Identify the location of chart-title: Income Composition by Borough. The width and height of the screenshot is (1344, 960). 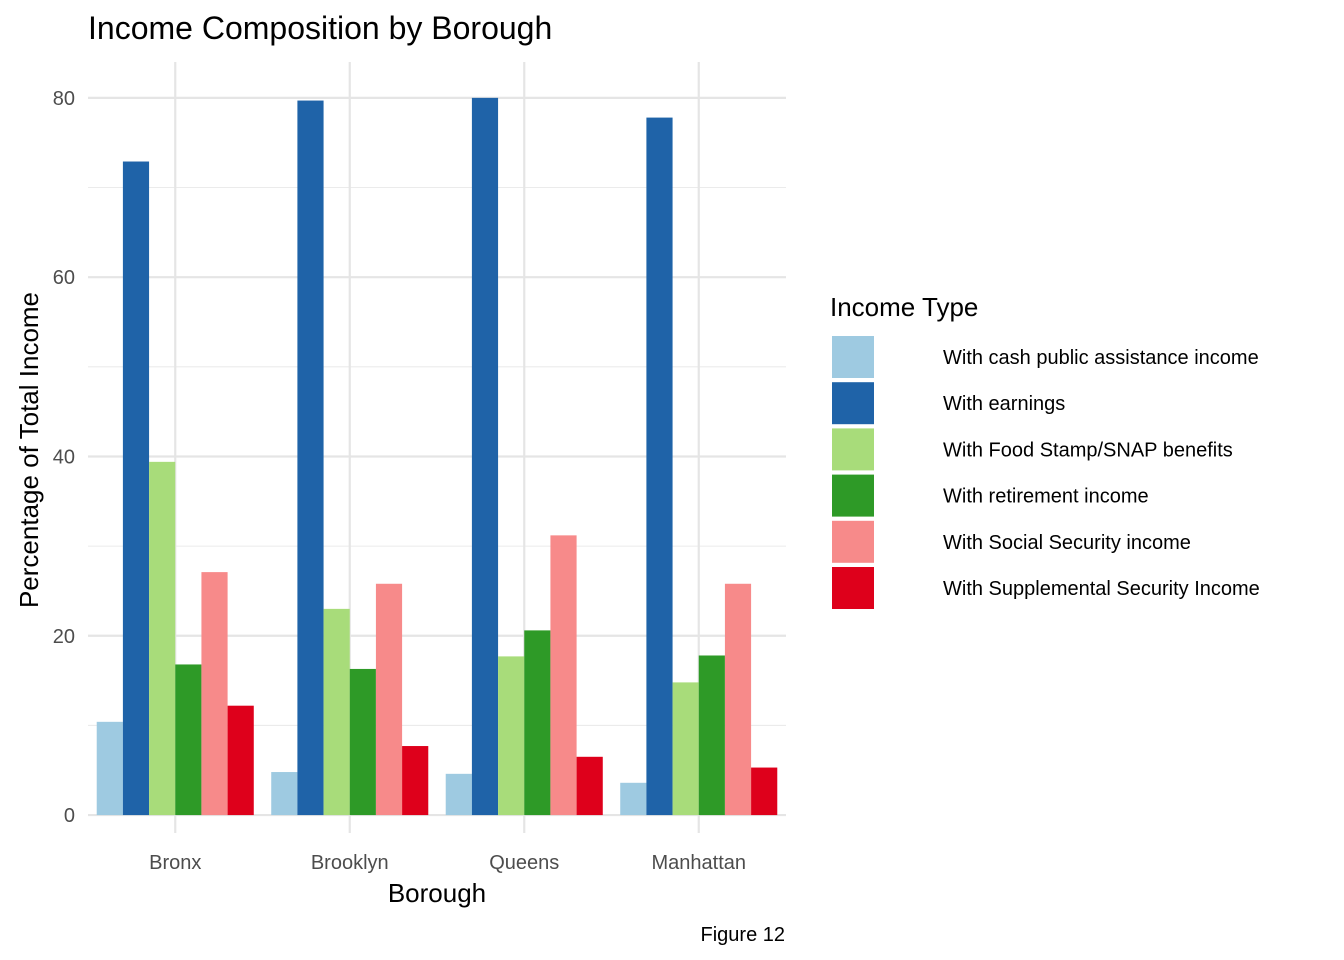
(320, 28).